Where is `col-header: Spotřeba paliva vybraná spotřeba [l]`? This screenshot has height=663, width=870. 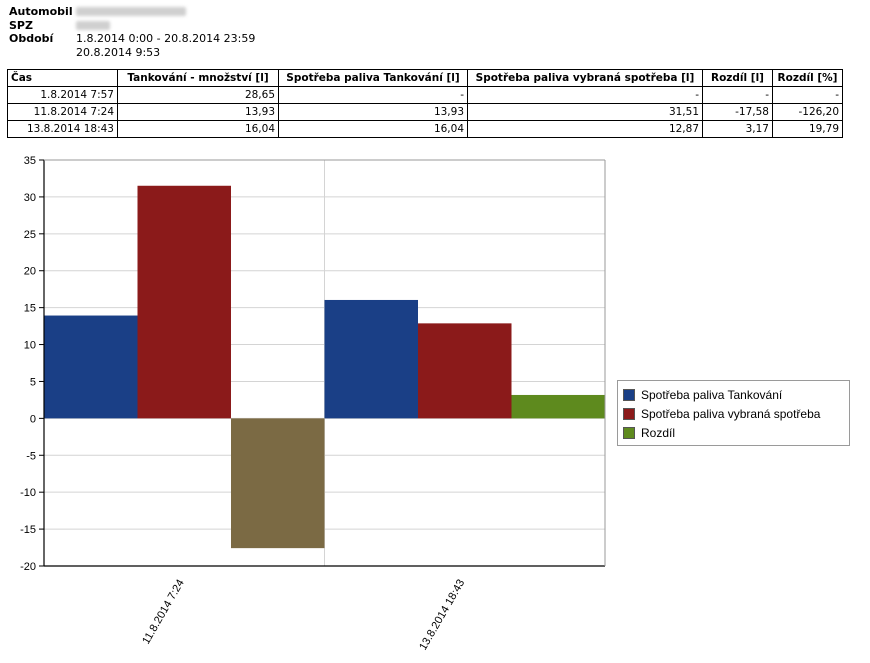
col-header: Spotřeba paliva vybraná spotřeba [l] is located at coordinates (585, 78).